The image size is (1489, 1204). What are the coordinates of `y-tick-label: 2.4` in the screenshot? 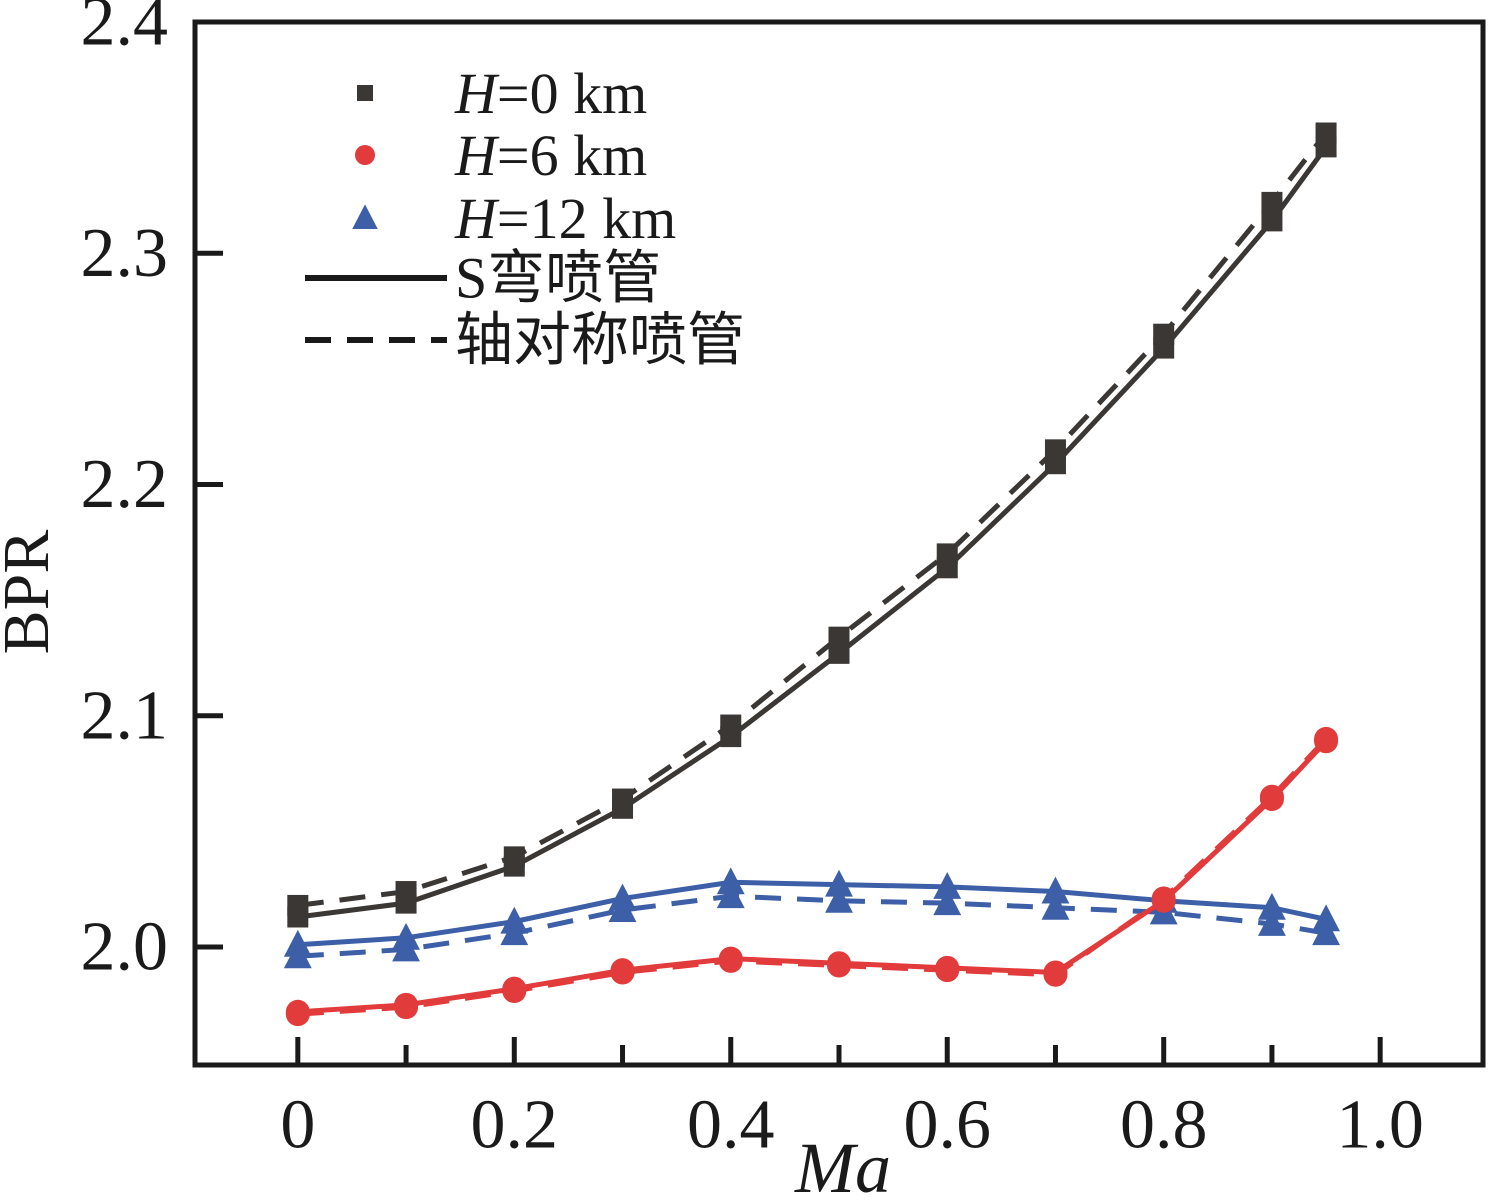 It's located at (125, 30).